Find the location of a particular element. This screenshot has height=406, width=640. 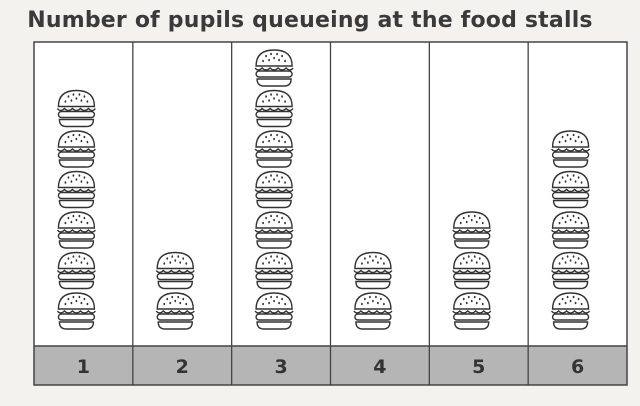

category-label: 4 is located at coordinates (379, 367).